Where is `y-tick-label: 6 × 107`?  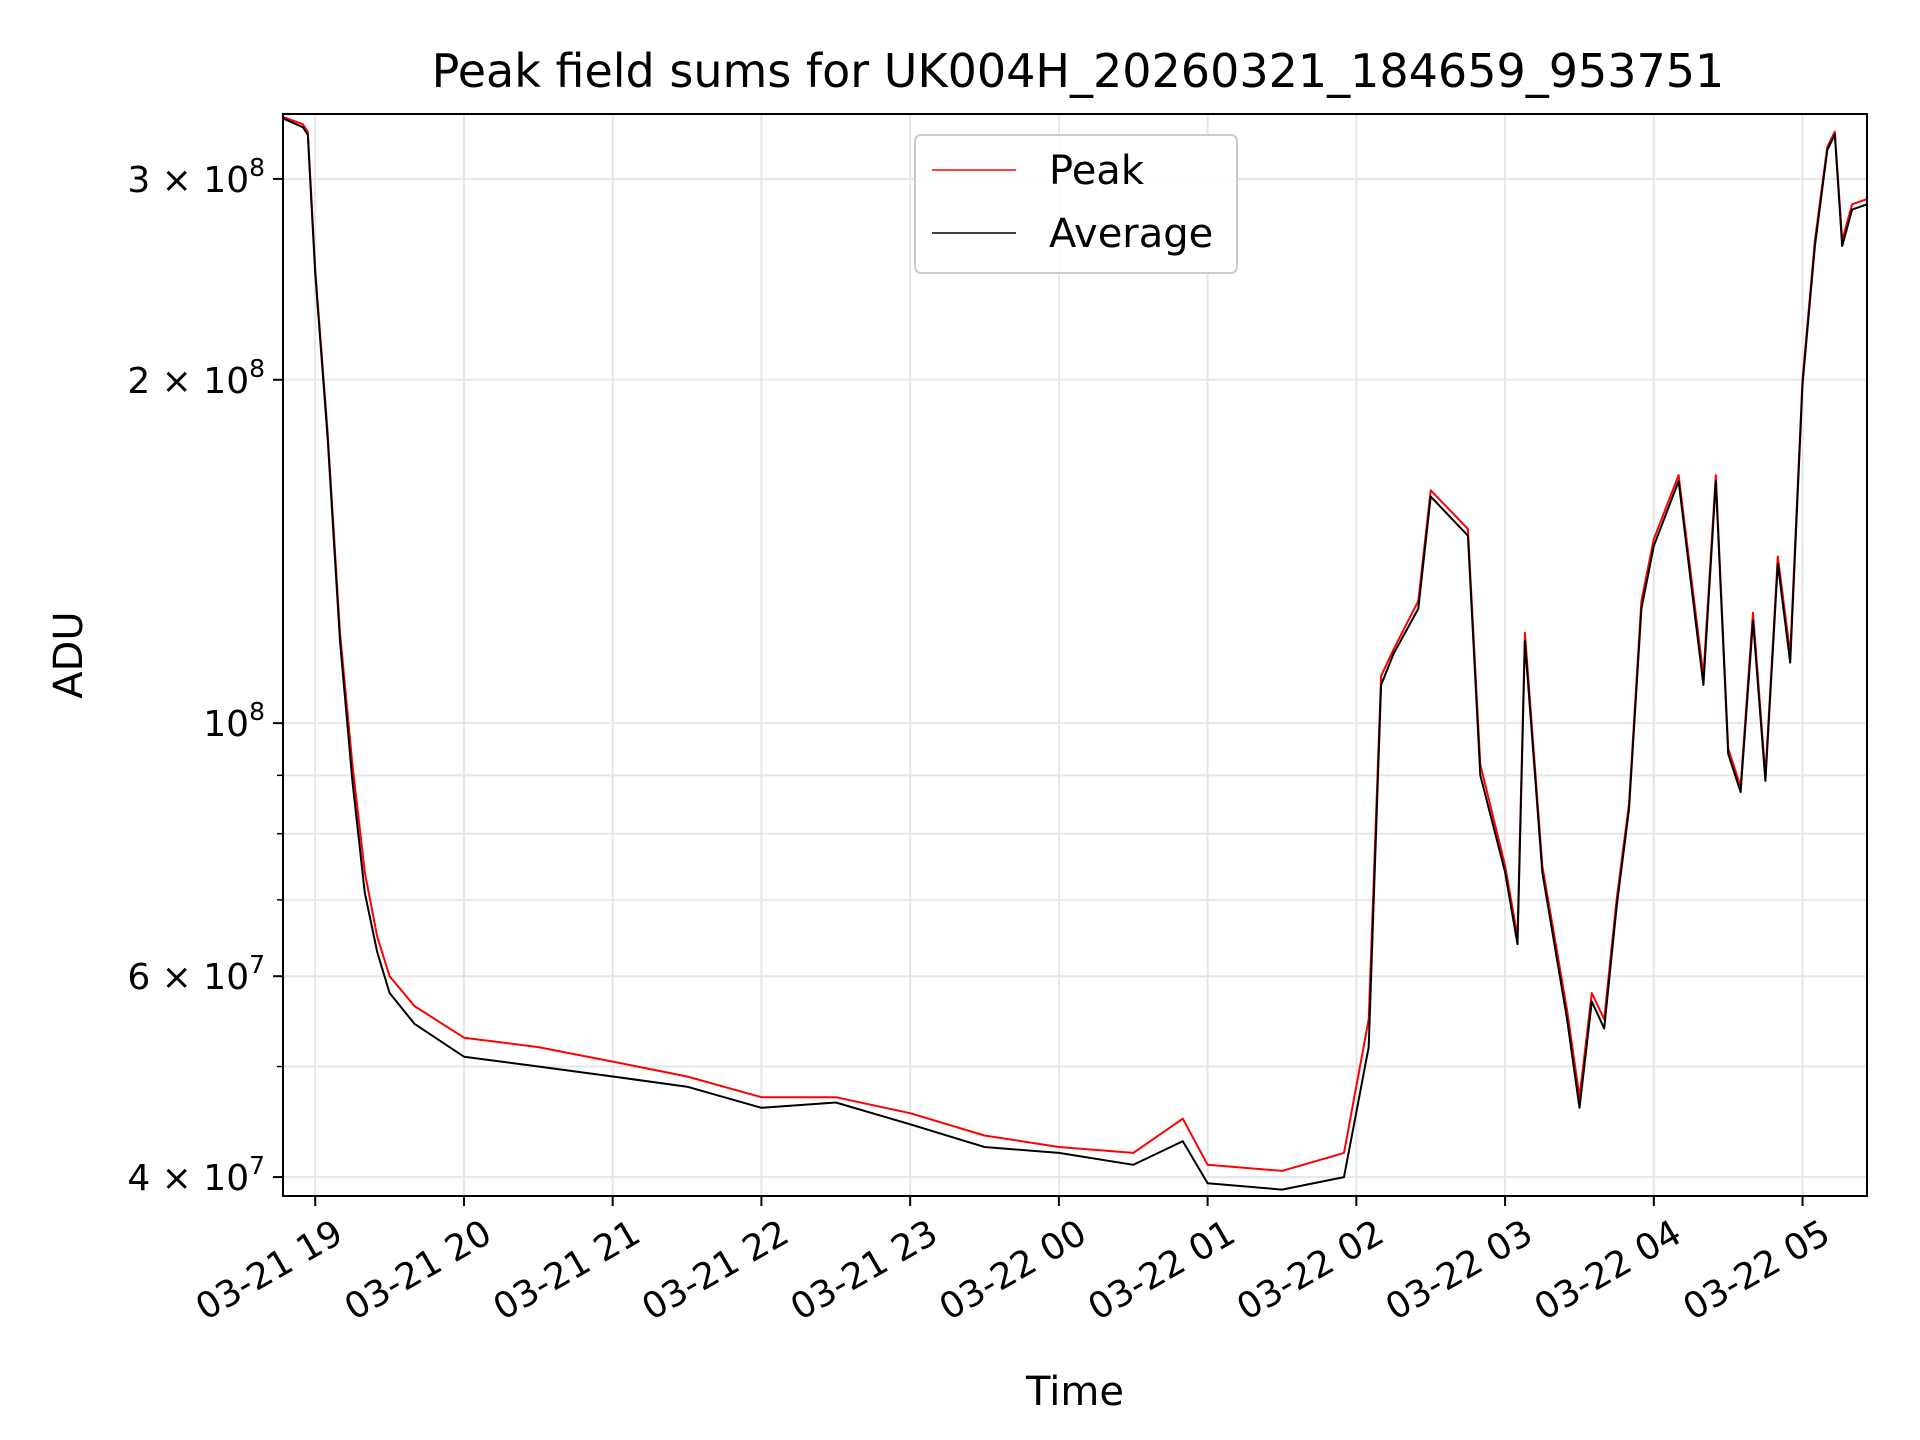 y-tick-label: 6 × 107 is located at coordinates (196, 974).